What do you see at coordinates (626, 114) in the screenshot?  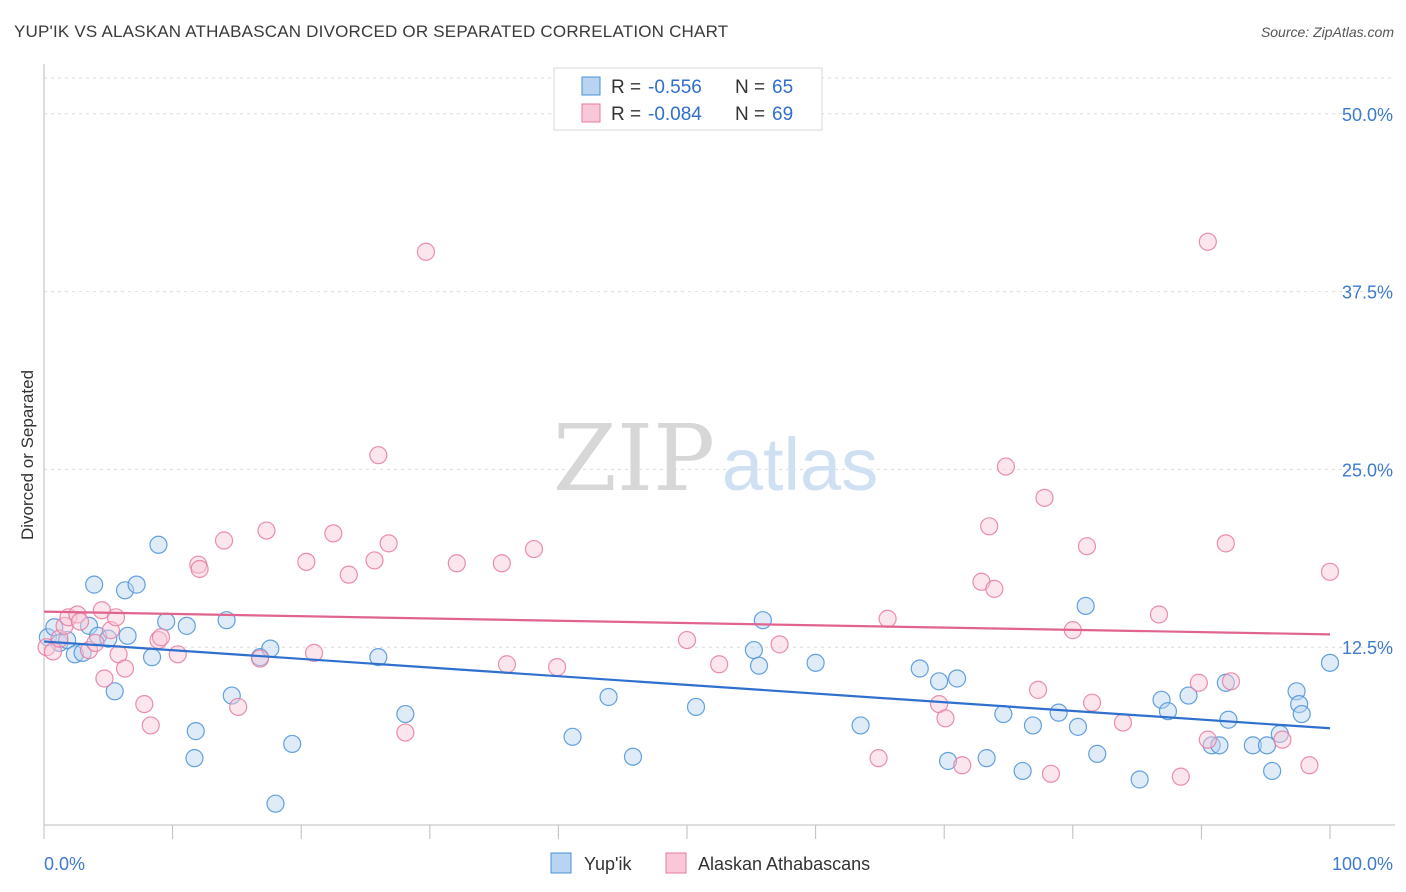 I see `stats-r-label-athabascan: R =` at bounding box center [626, 114].